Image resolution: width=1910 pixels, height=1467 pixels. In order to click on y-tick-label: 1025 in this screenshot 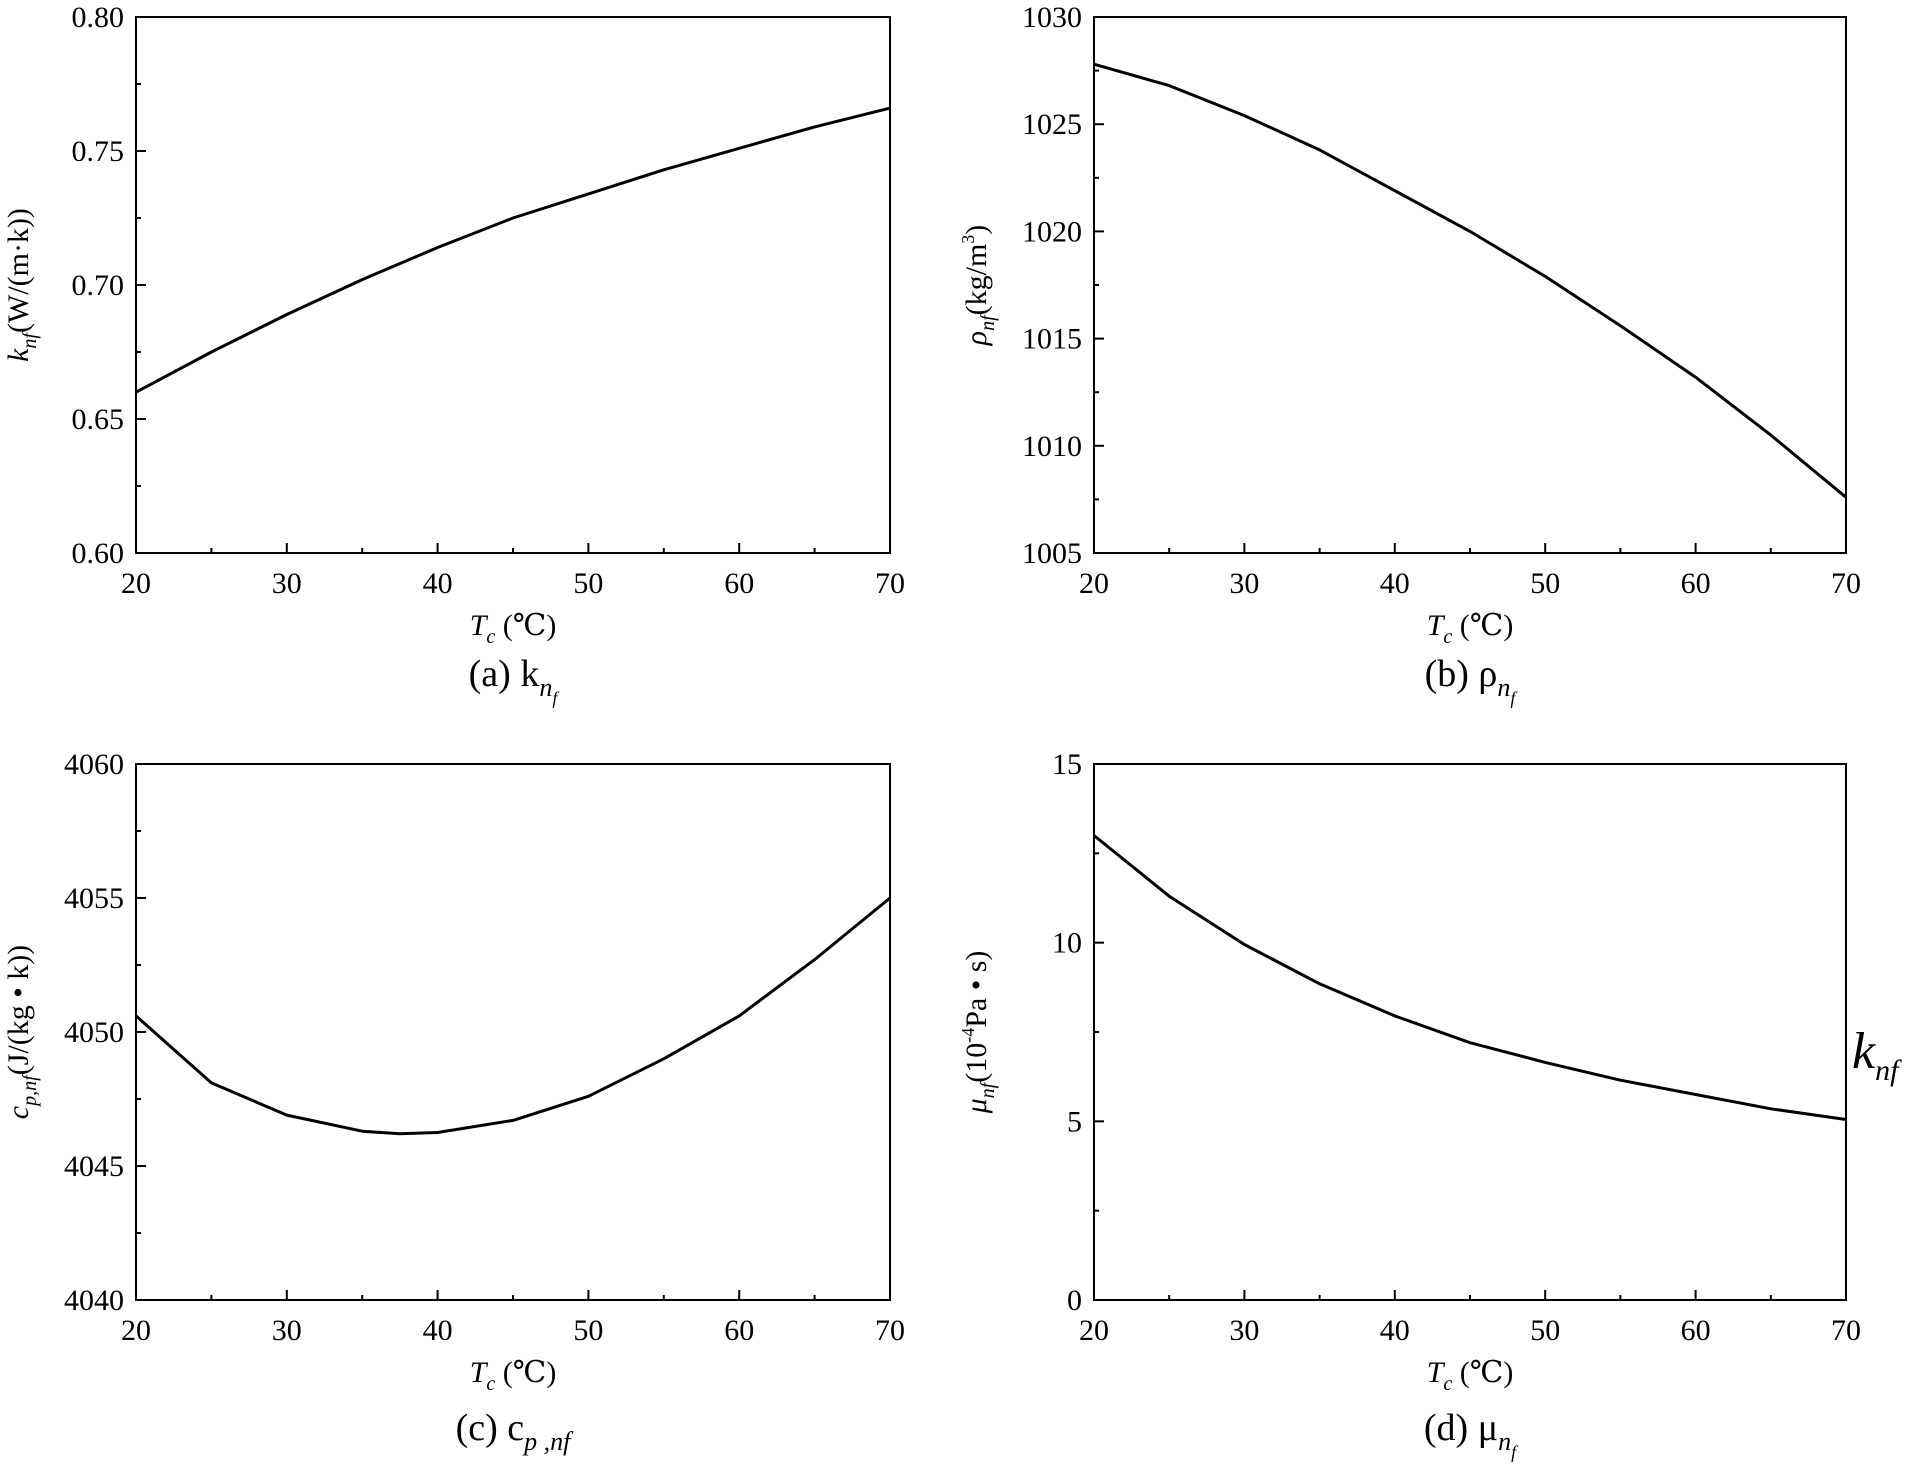, I will do `click(1052, 124)`.